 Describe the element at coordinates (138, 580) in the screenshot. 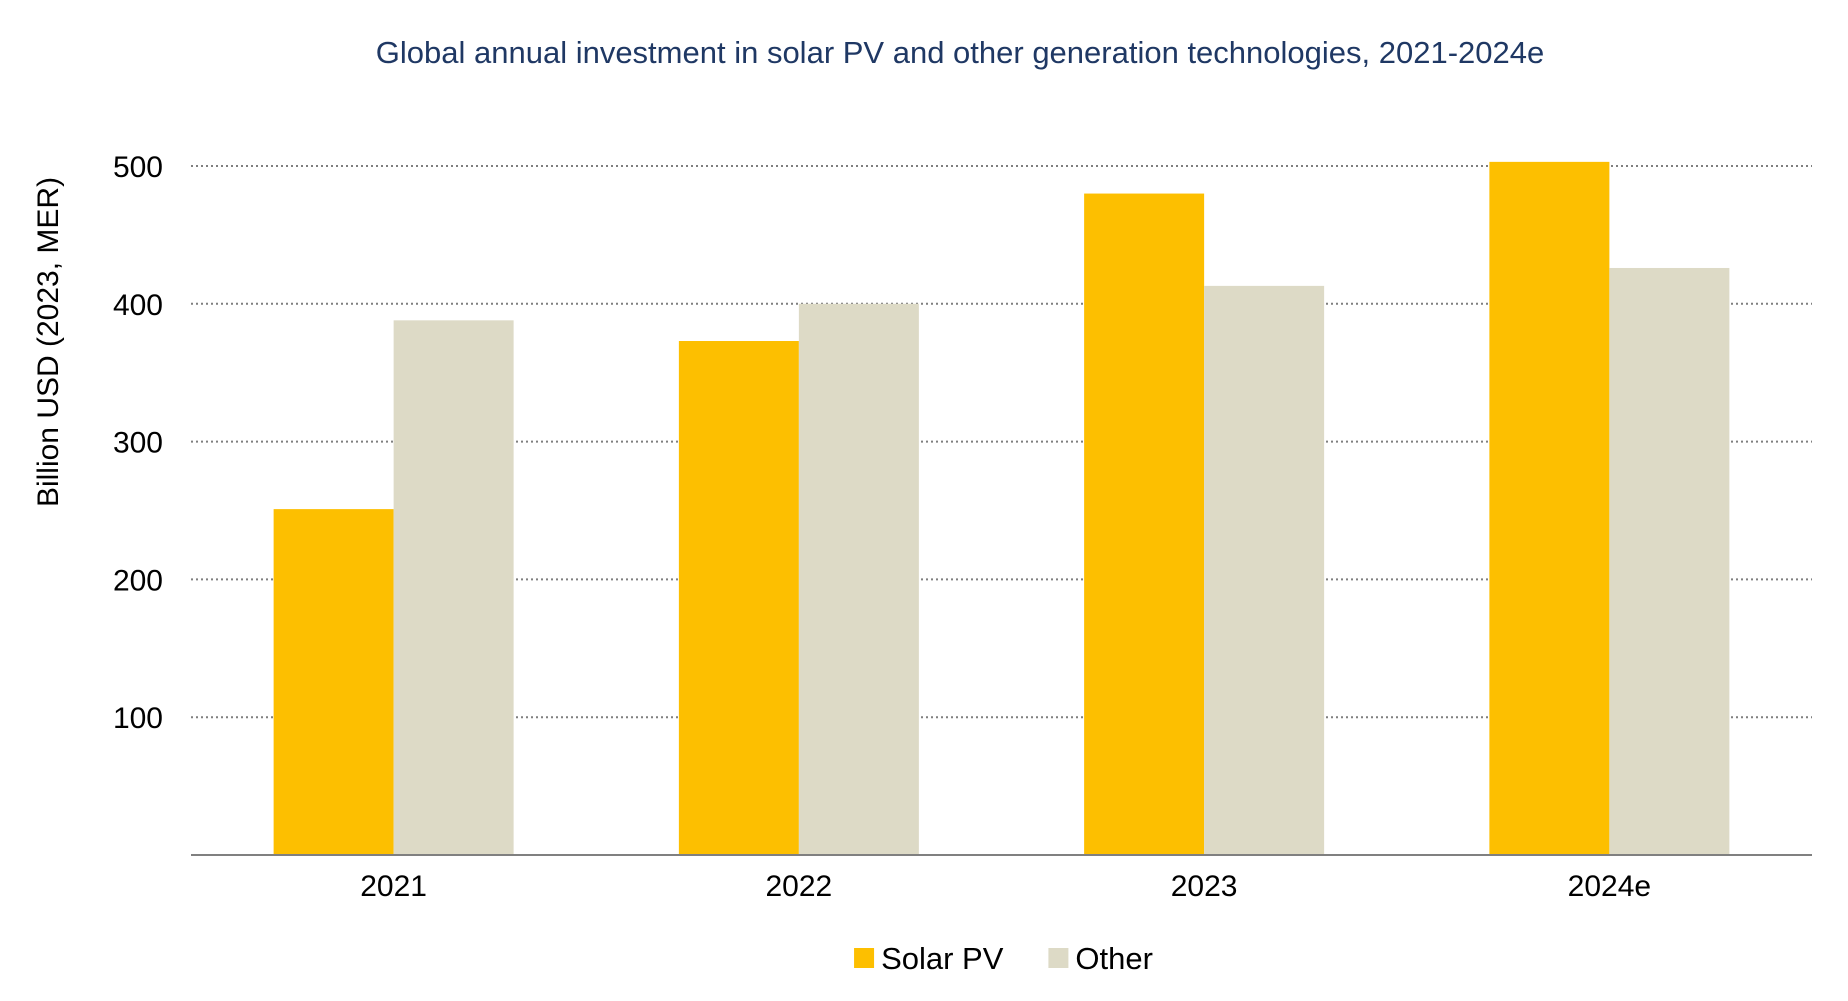

I see `y-tick-label: 200` at that location.